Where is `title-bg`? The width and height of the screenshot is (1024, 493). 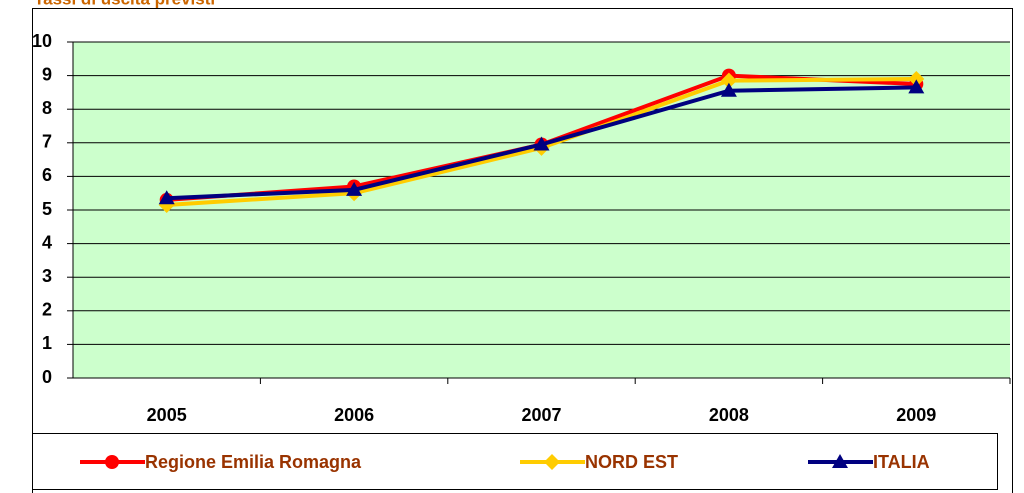
title-bg is located at coordinates (165, 4).